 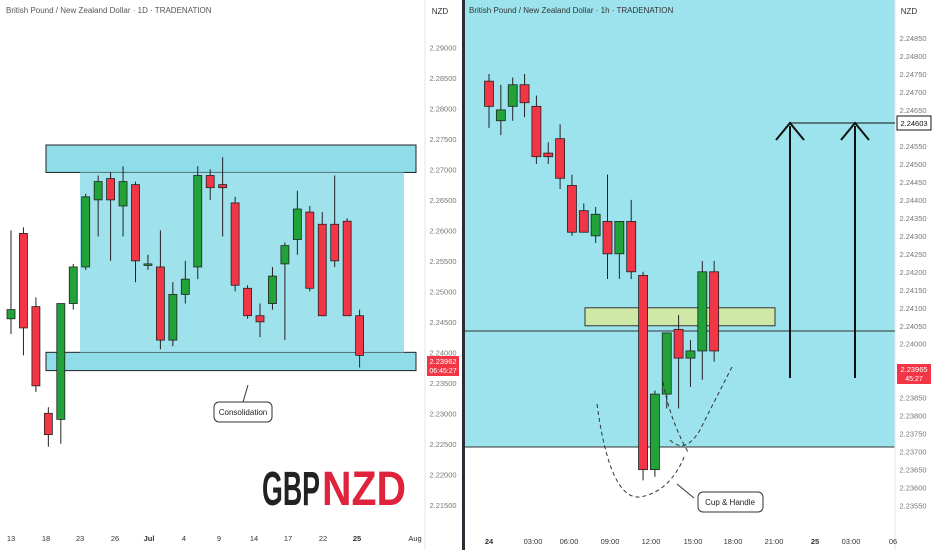 What do you see at coordinates (912, 470) in the screenshot?
I see `y-tick-label: 2.23650` at bounding box center [912, 470].